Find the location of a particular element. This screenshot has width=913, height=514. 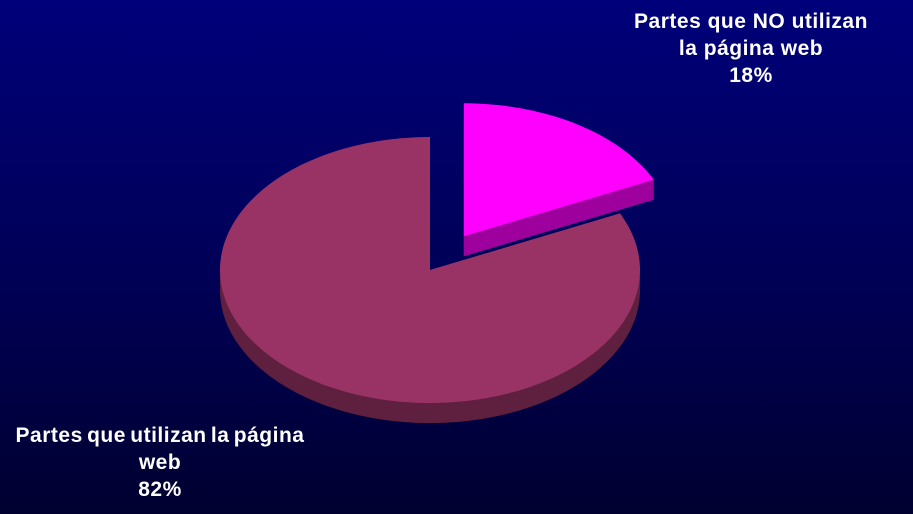

value-label: 18% is located at coordinates (751, 75).